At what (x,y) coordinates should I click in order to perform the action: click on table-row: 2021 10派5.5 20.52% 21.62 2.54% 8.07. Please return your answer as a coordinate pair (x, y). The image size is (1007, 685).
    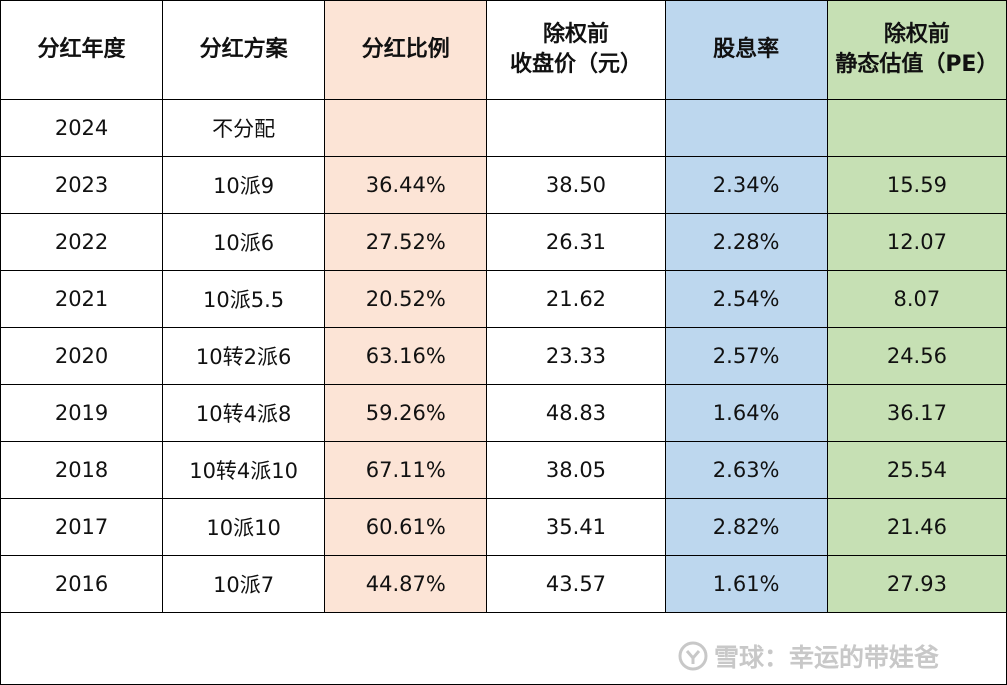
    Looking at the image, I should click on (503, 299).